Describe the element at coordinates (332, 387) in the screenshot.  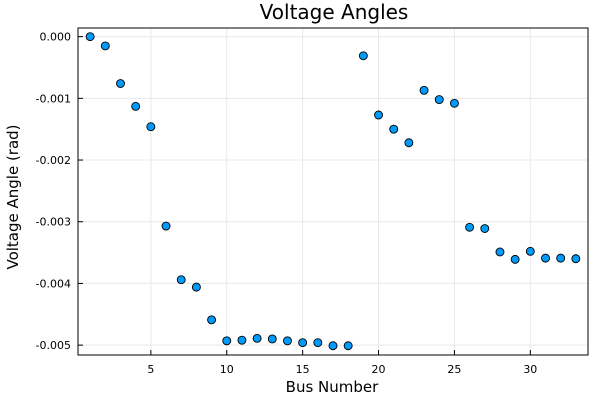
I see `x-axis-label: Bus Number` at that location.